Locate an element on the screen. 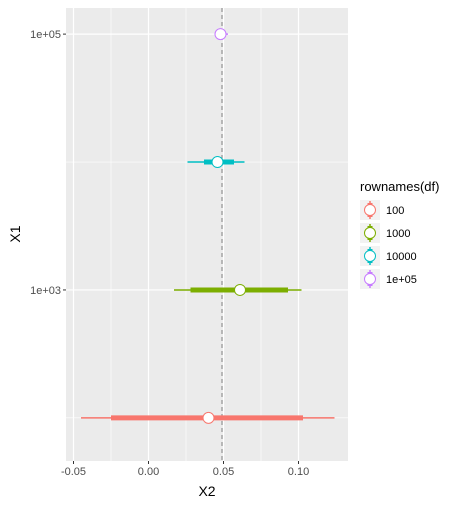 The width and height of the screenshot is (474, 505). legend-key-point-1e+05 is located at coordinates (370, 279).